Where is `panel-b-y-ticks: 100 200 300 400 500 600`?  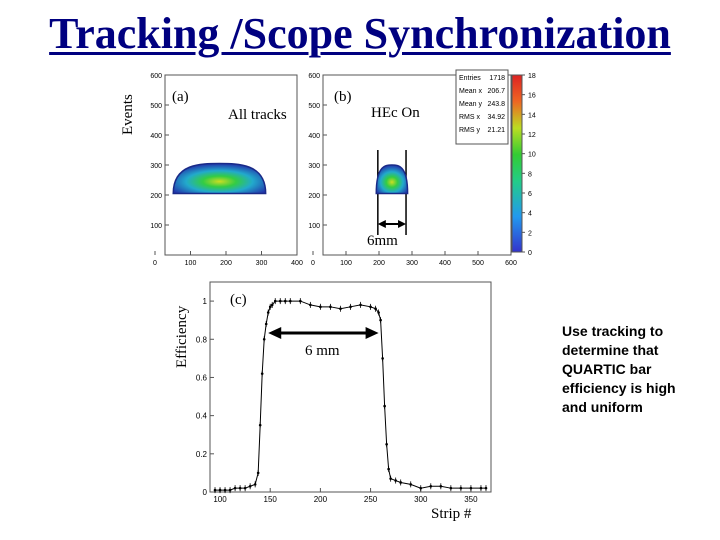 panel-b-y-ticks: 100 200 300 400 500 600 is located at coordinates (317, 151).